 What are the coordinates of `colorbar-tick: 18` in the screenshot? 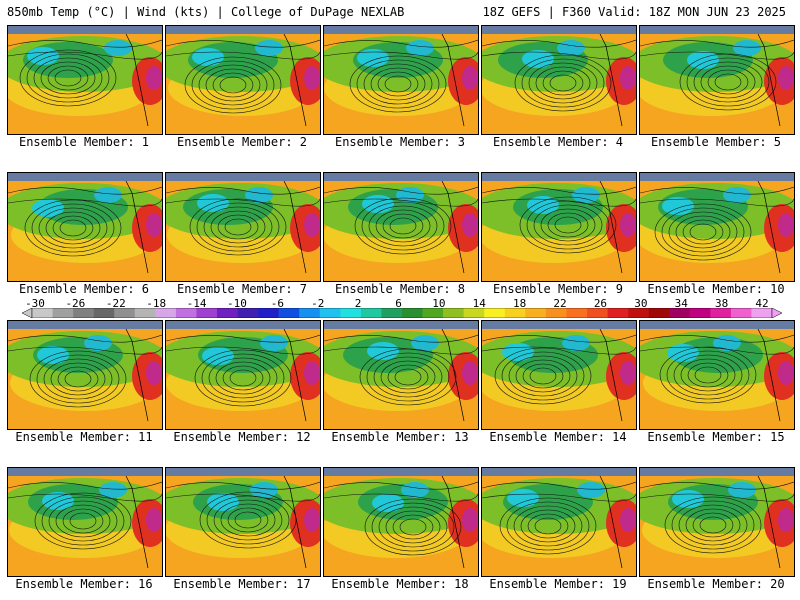 It's located at (520, 303).